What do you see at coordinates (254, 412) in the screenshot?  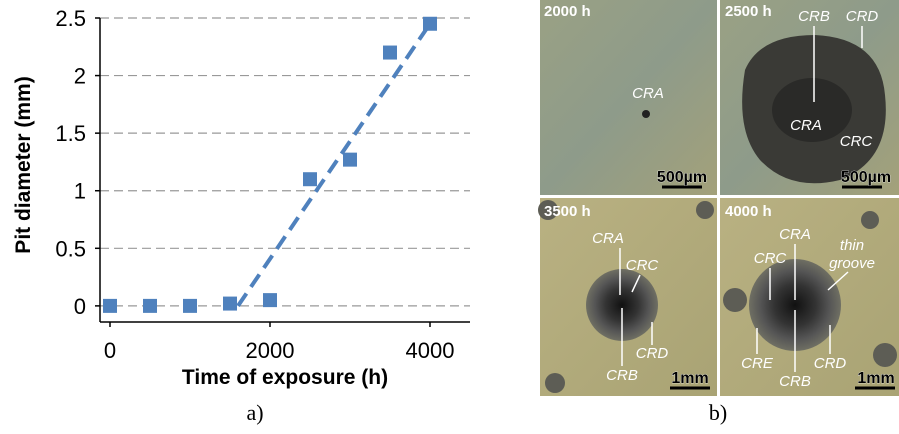 I see `panel-label: a)` at bounding box center [254, 412].